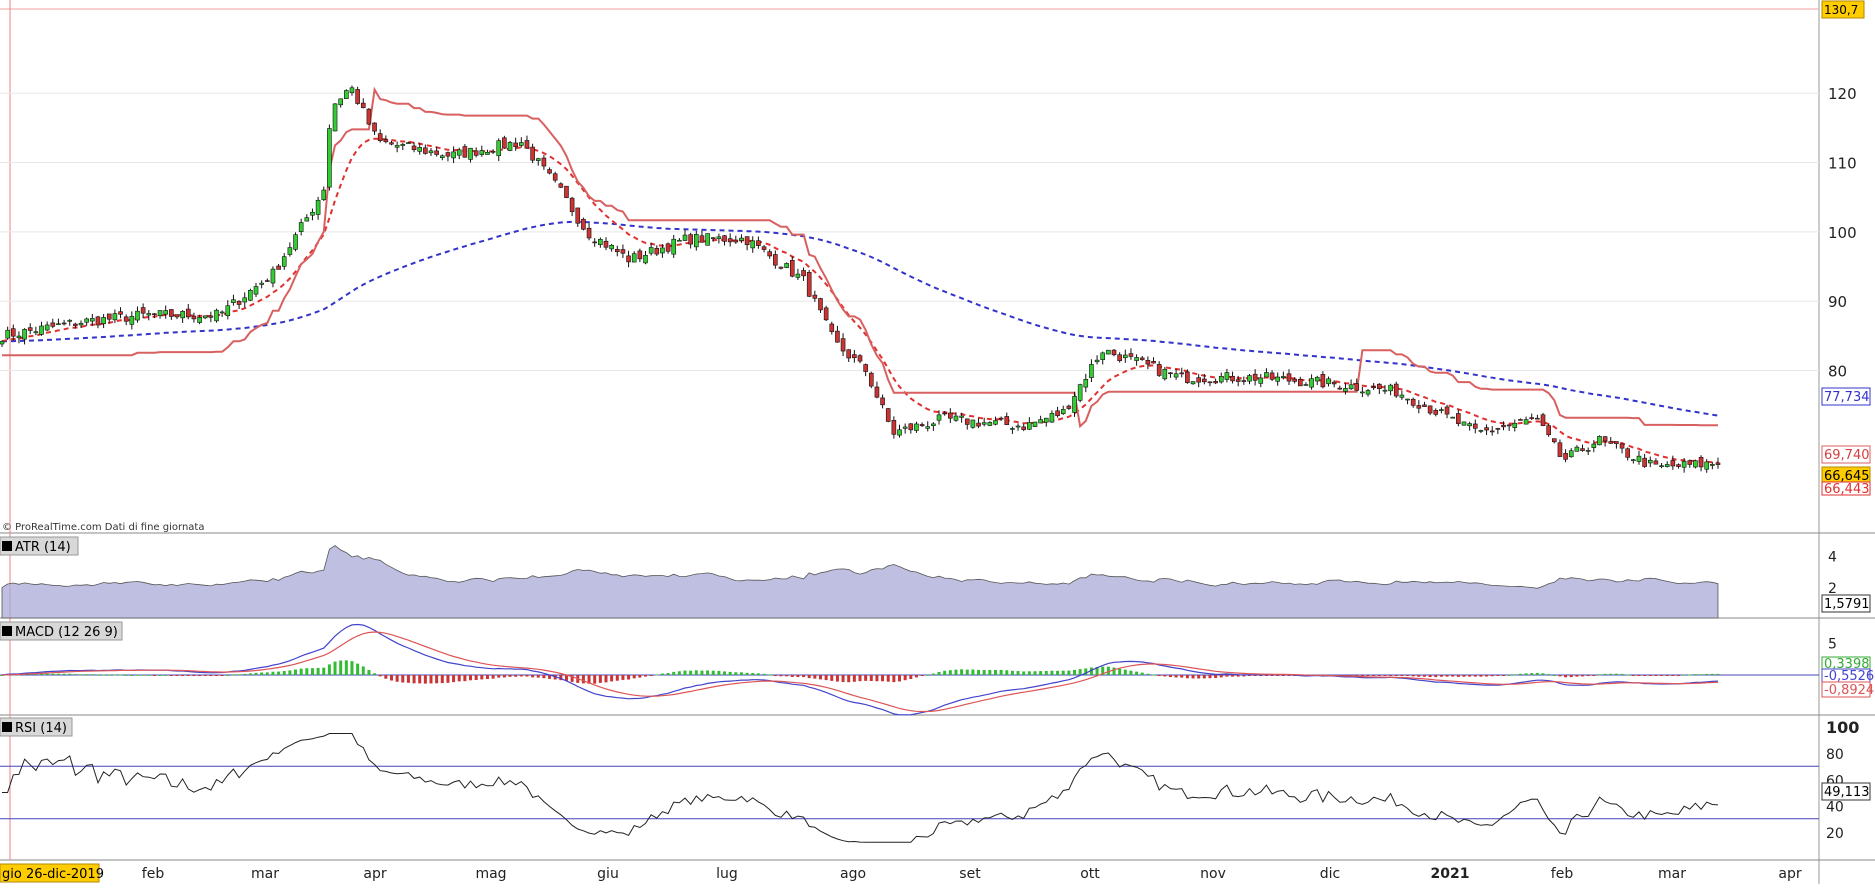  What do you see at coordinates (490, 874) in the screenshot?
I see `x-axis-label: mag` at bounding box center [490, 874].